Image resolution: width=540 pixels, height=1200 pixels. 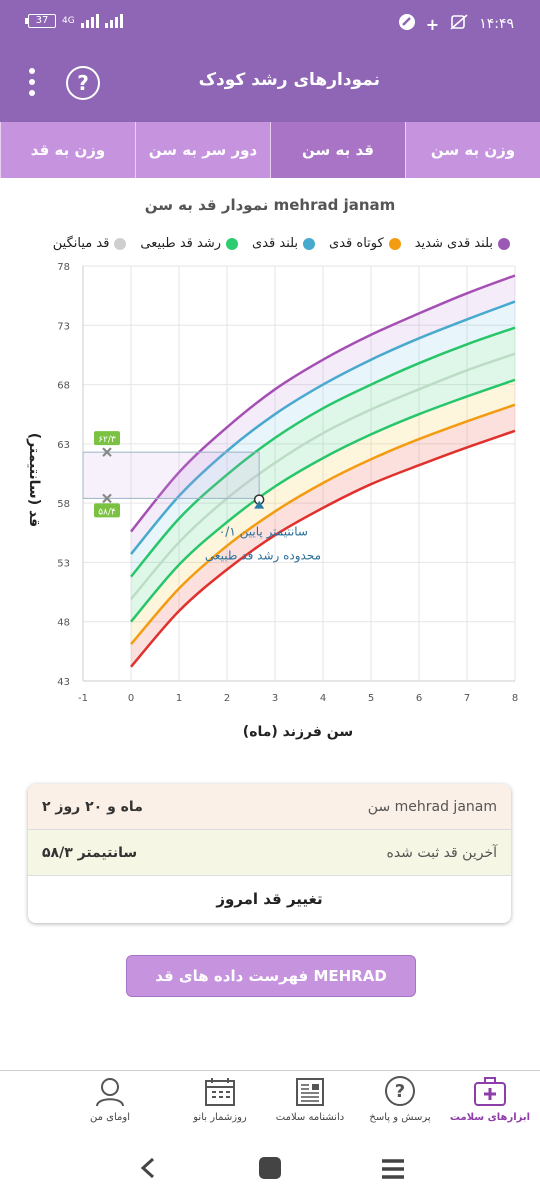 I want to click on legend-label: قد میانگین, so click(x=81, y=243).